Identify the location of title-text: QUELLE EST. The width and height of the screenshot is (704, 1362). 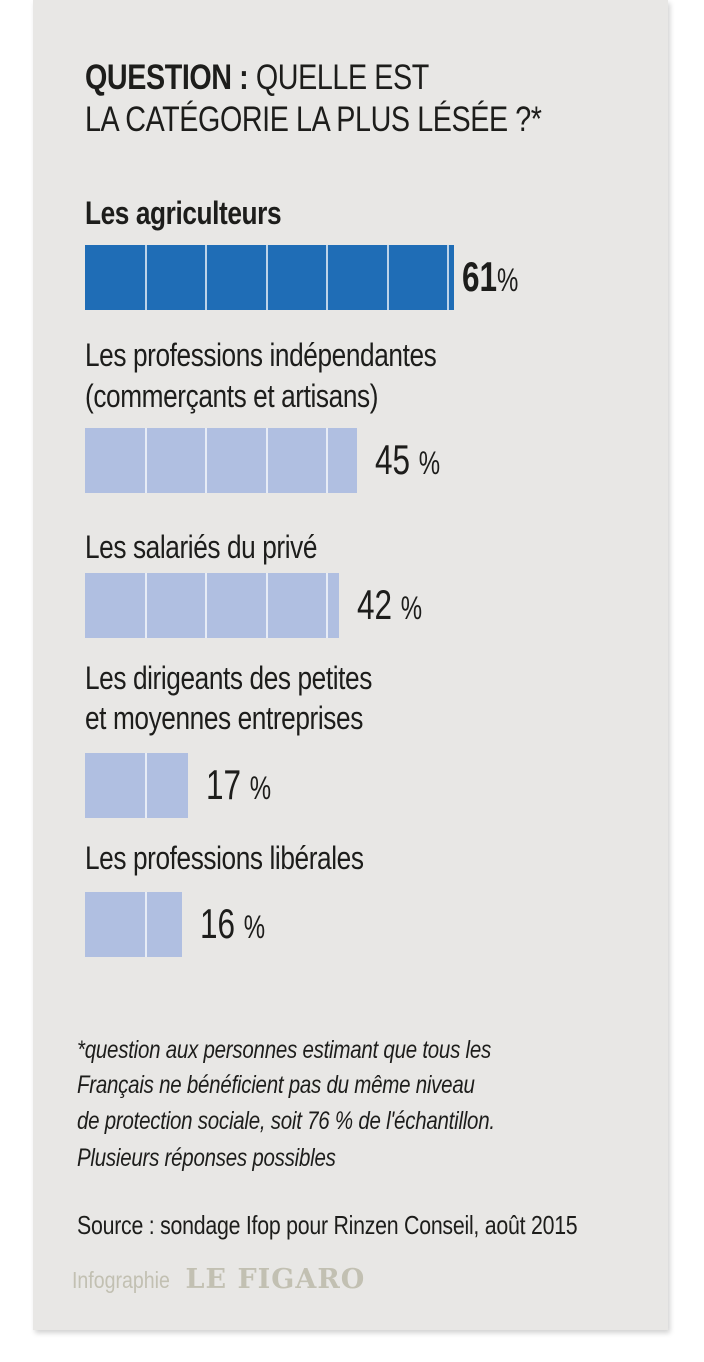
(338, 77).